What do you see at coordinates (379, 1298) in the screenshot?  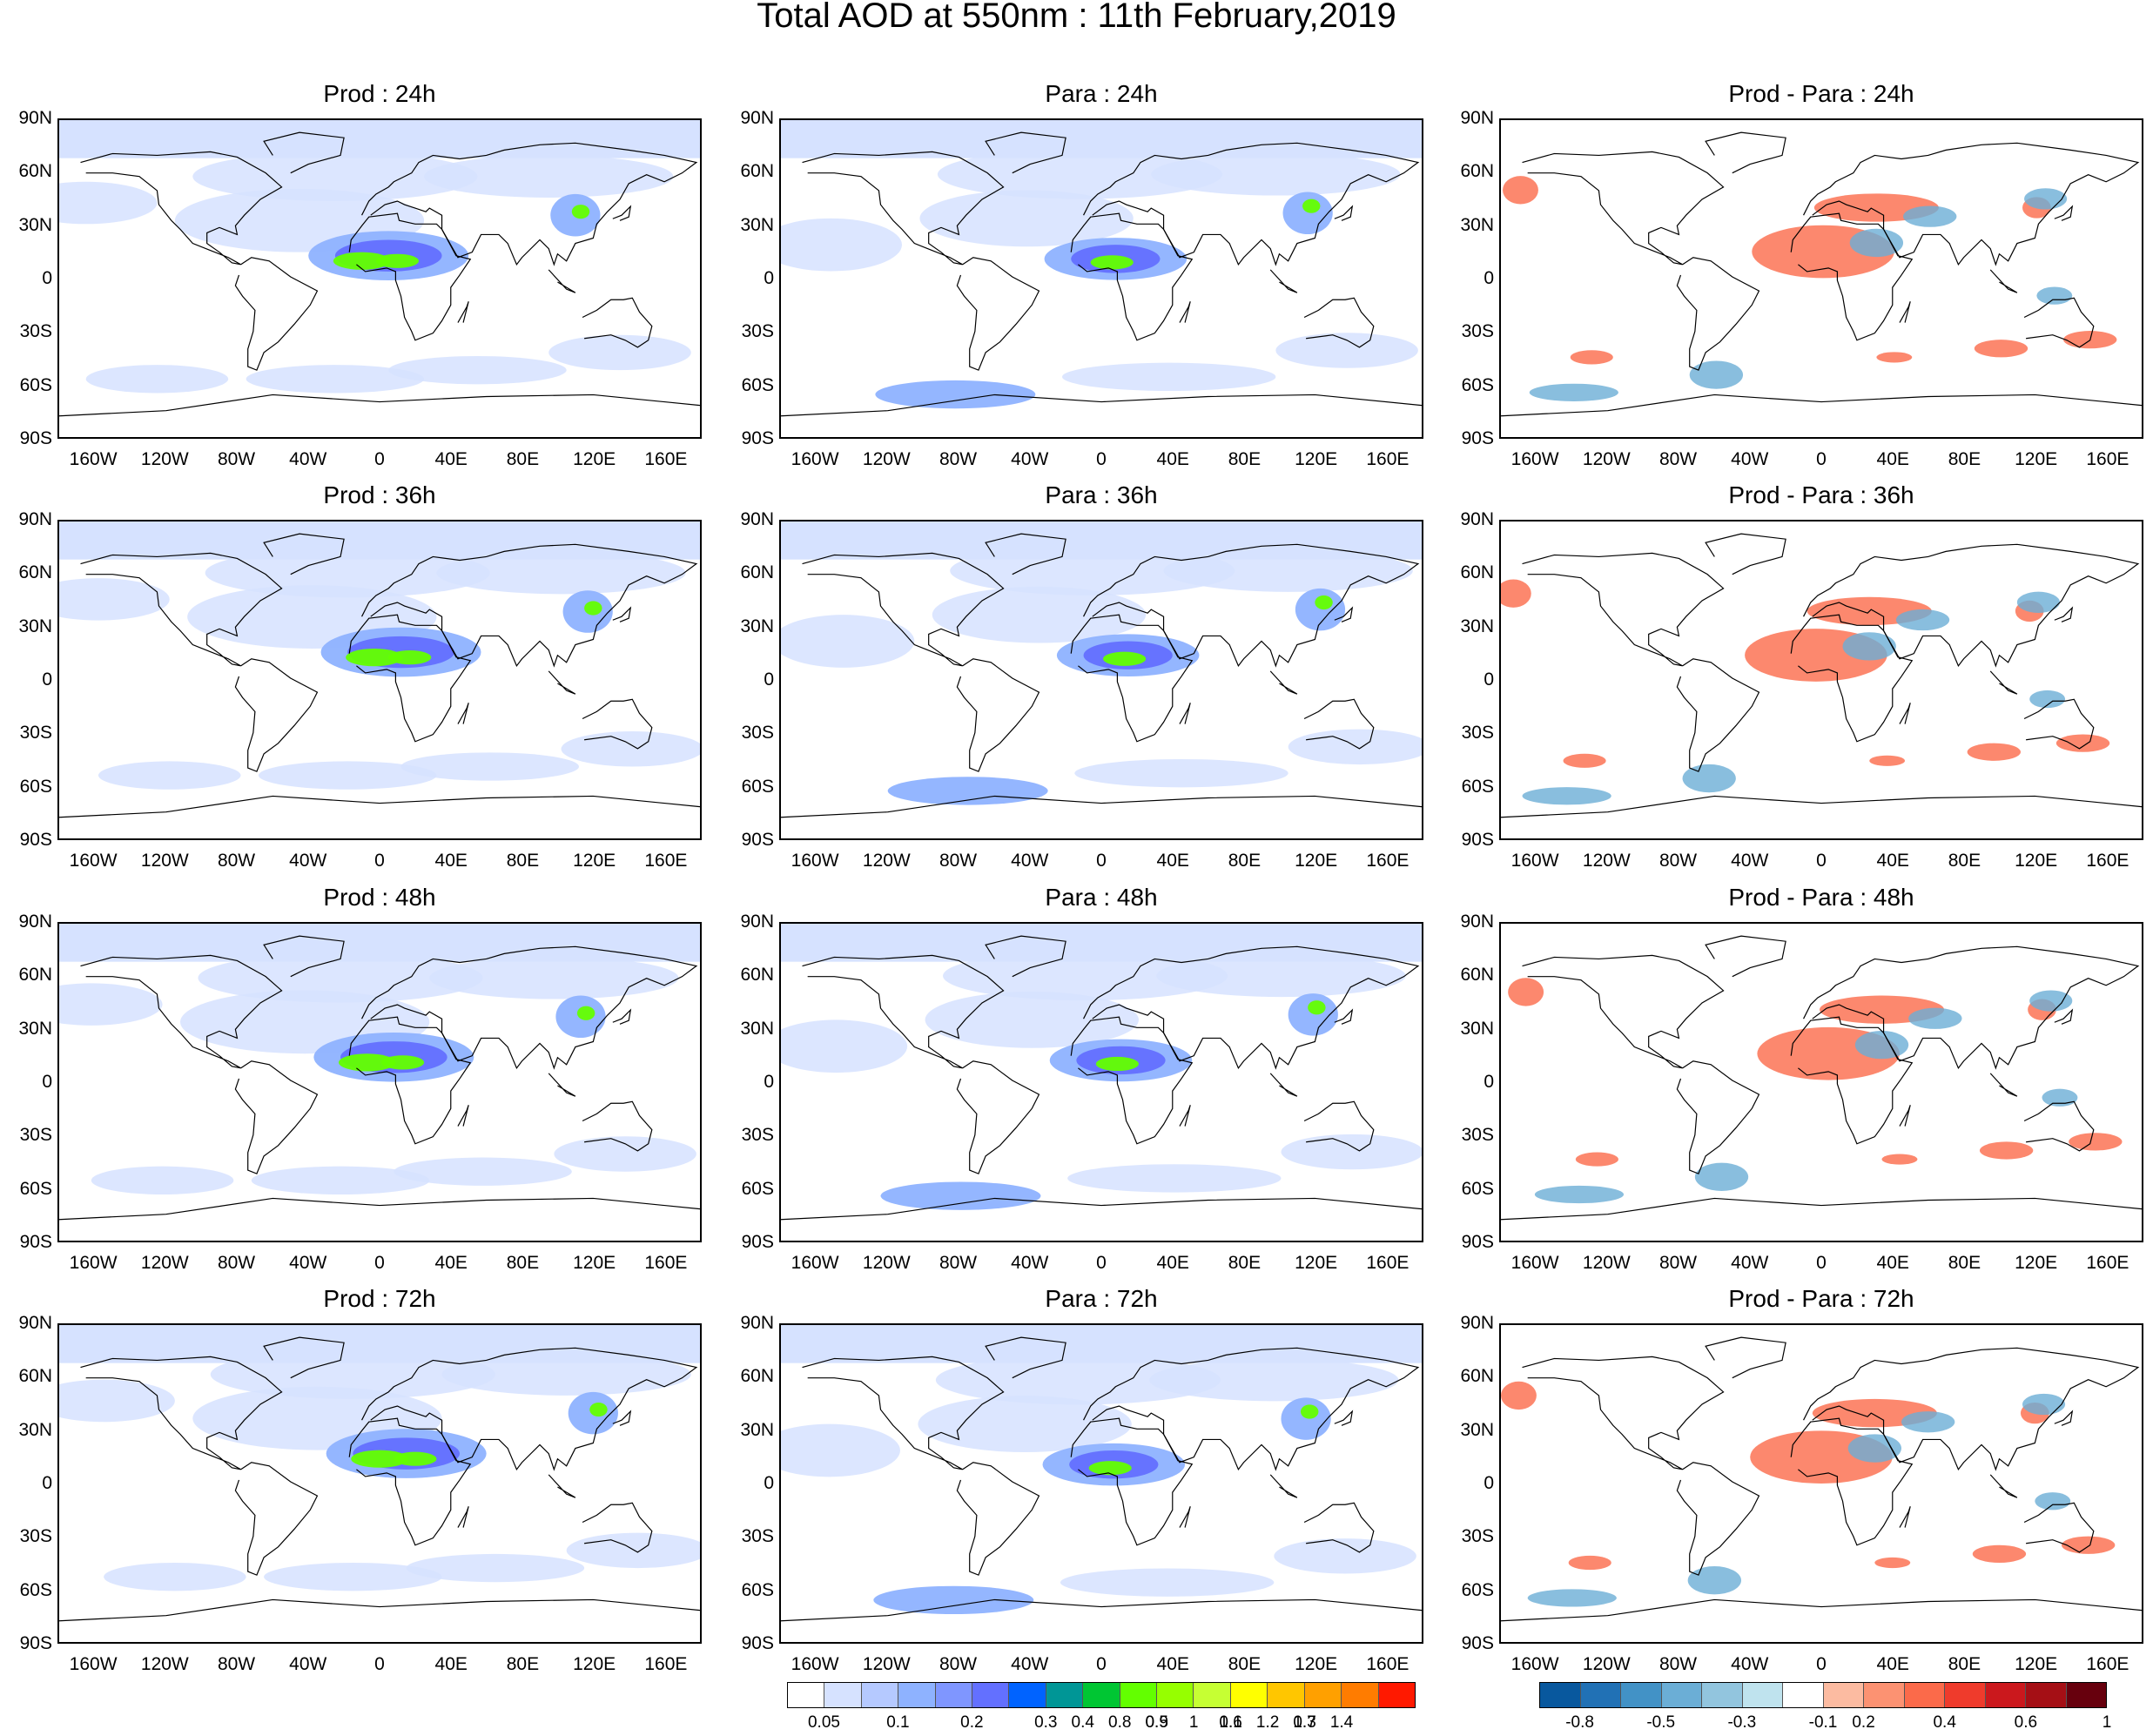 I see `panel-title: Prod : 72h` at bounding box center [379, 1298].